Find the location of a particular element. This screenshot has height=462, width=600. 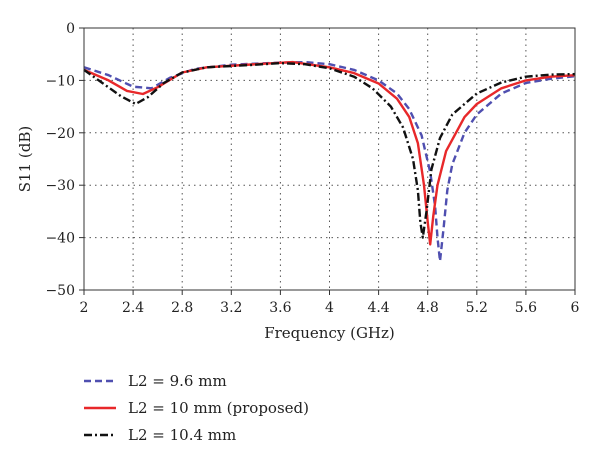

x-tick-label: 3.2 is located at coordinates (231, 308).